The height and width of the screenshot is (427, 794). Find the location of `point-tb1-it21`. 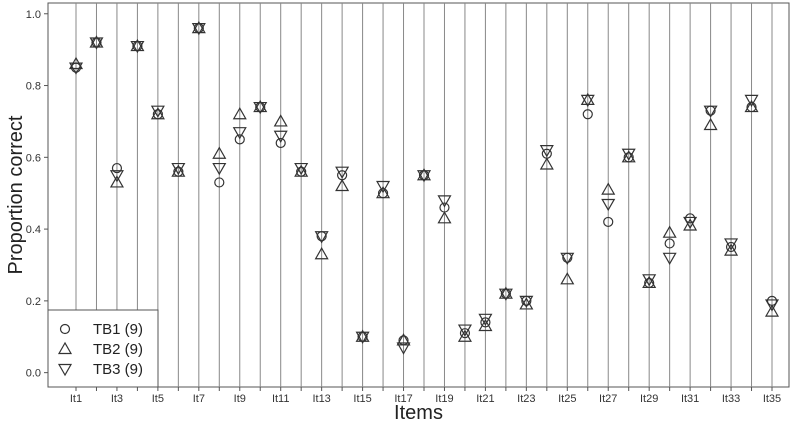

point-tb1-it21 is located at coordinates (485, 322).